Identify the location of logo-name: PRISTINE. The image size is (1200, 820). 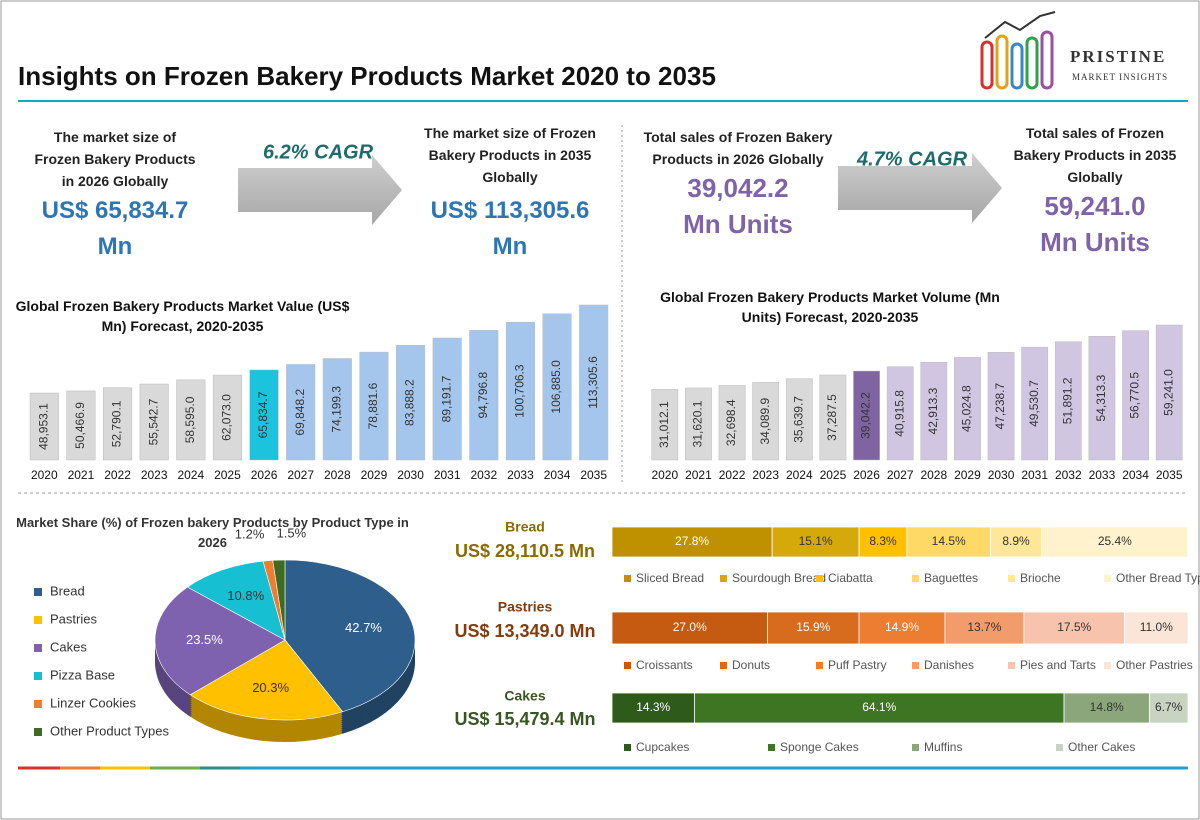
(1118, 56).